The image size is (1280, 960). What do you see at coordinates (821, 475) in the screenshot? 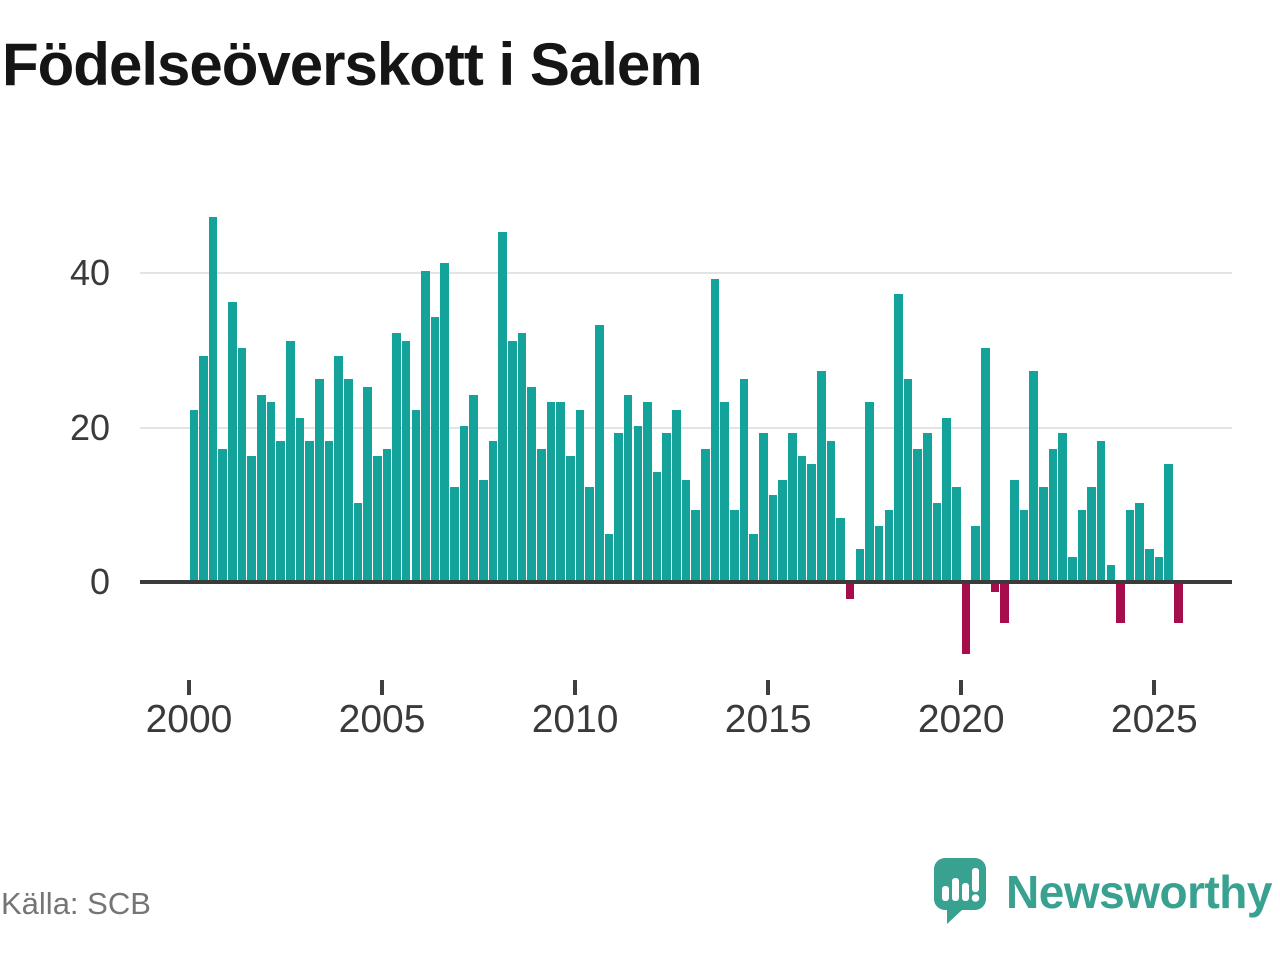
I see `bar-2016-Q2` at bounding box center [821, 475].